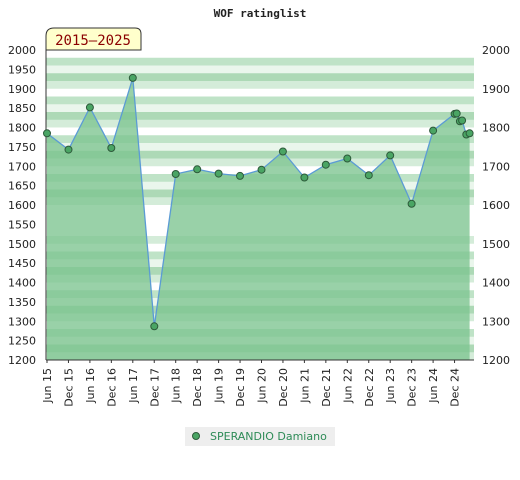  Describe the element at coordinates (22, 360) in the screenshot. I see `y-tick-label-left: 1200` at that location.